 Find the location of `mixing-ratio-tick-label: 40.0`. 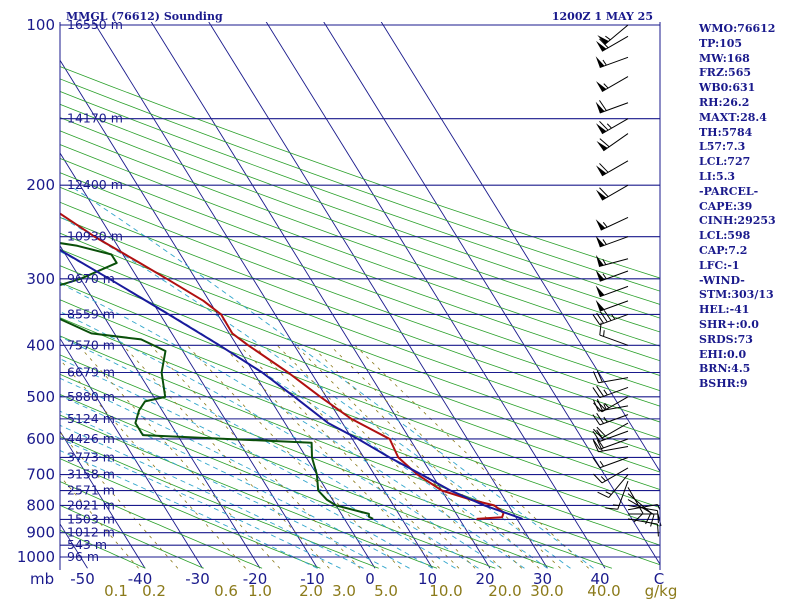

mixing-ratio-tick-label: 40.0 is located at coordinates (603, 591).